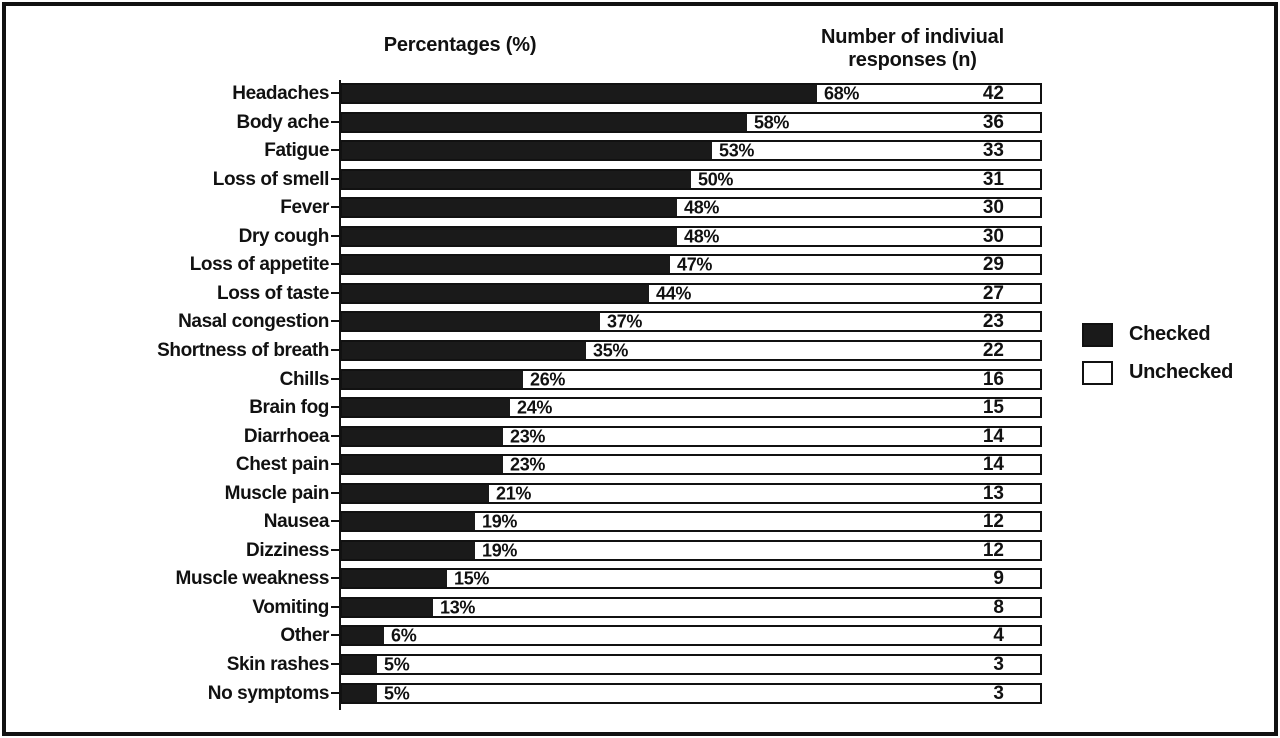 The height and width of the screenshot is (738, 1280). Describe the element at coordinates (1181, 372) in the screenshot. I see `legend-label-unchecked: Unchecked` at that location.